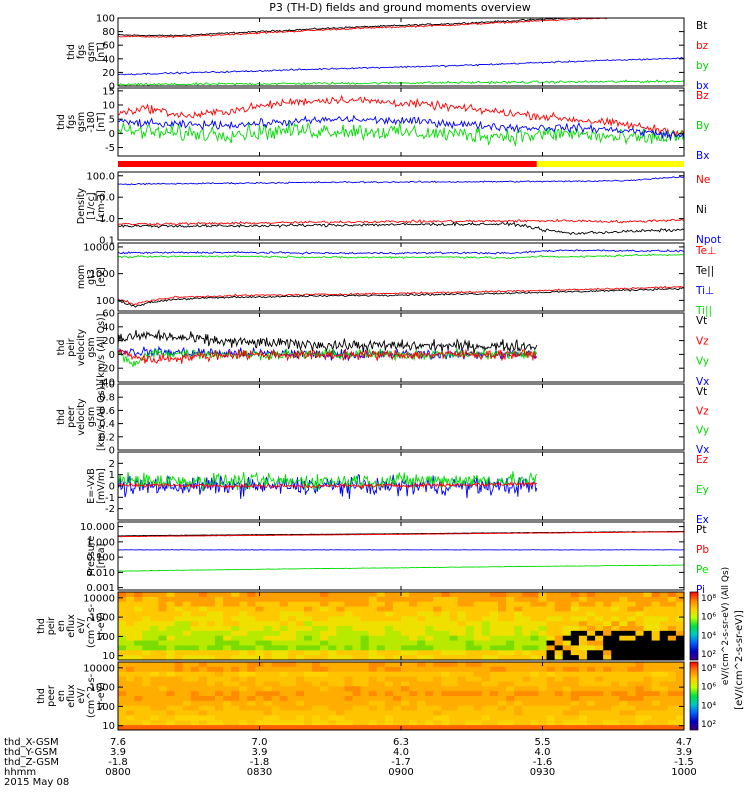  I want to click on mode-bar-segment, so click(327, 164).